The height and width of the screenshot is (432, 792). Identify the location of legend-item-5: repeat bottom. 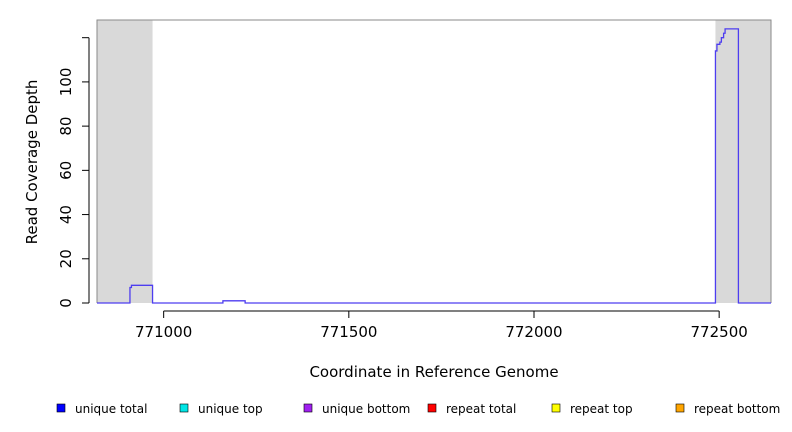
(727, 409).